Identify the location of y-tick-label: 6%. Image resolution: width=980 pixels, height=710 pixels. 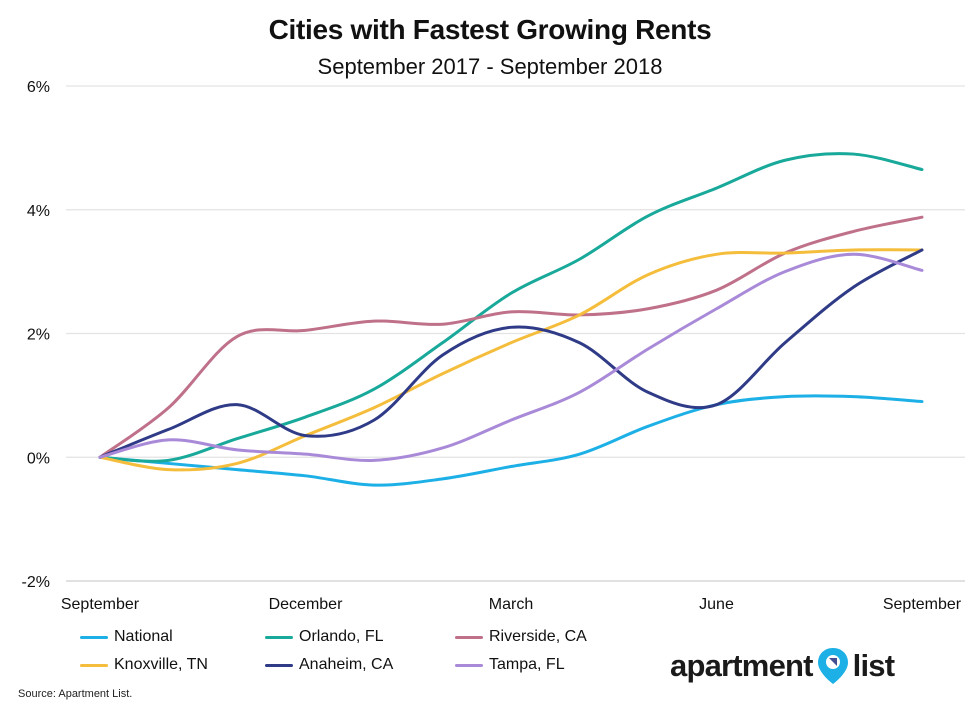
(38, 87).